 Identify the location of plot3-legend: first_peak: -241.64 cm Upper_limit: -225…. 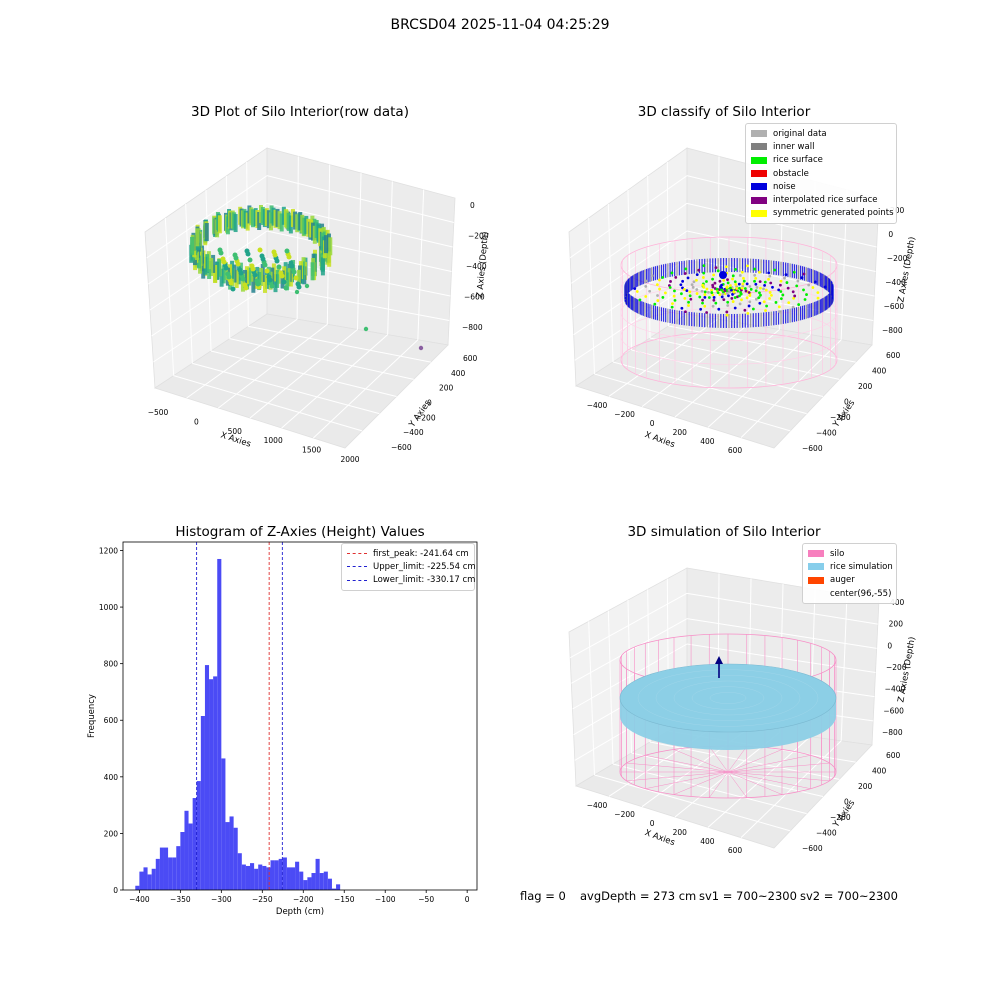
(408, 567).